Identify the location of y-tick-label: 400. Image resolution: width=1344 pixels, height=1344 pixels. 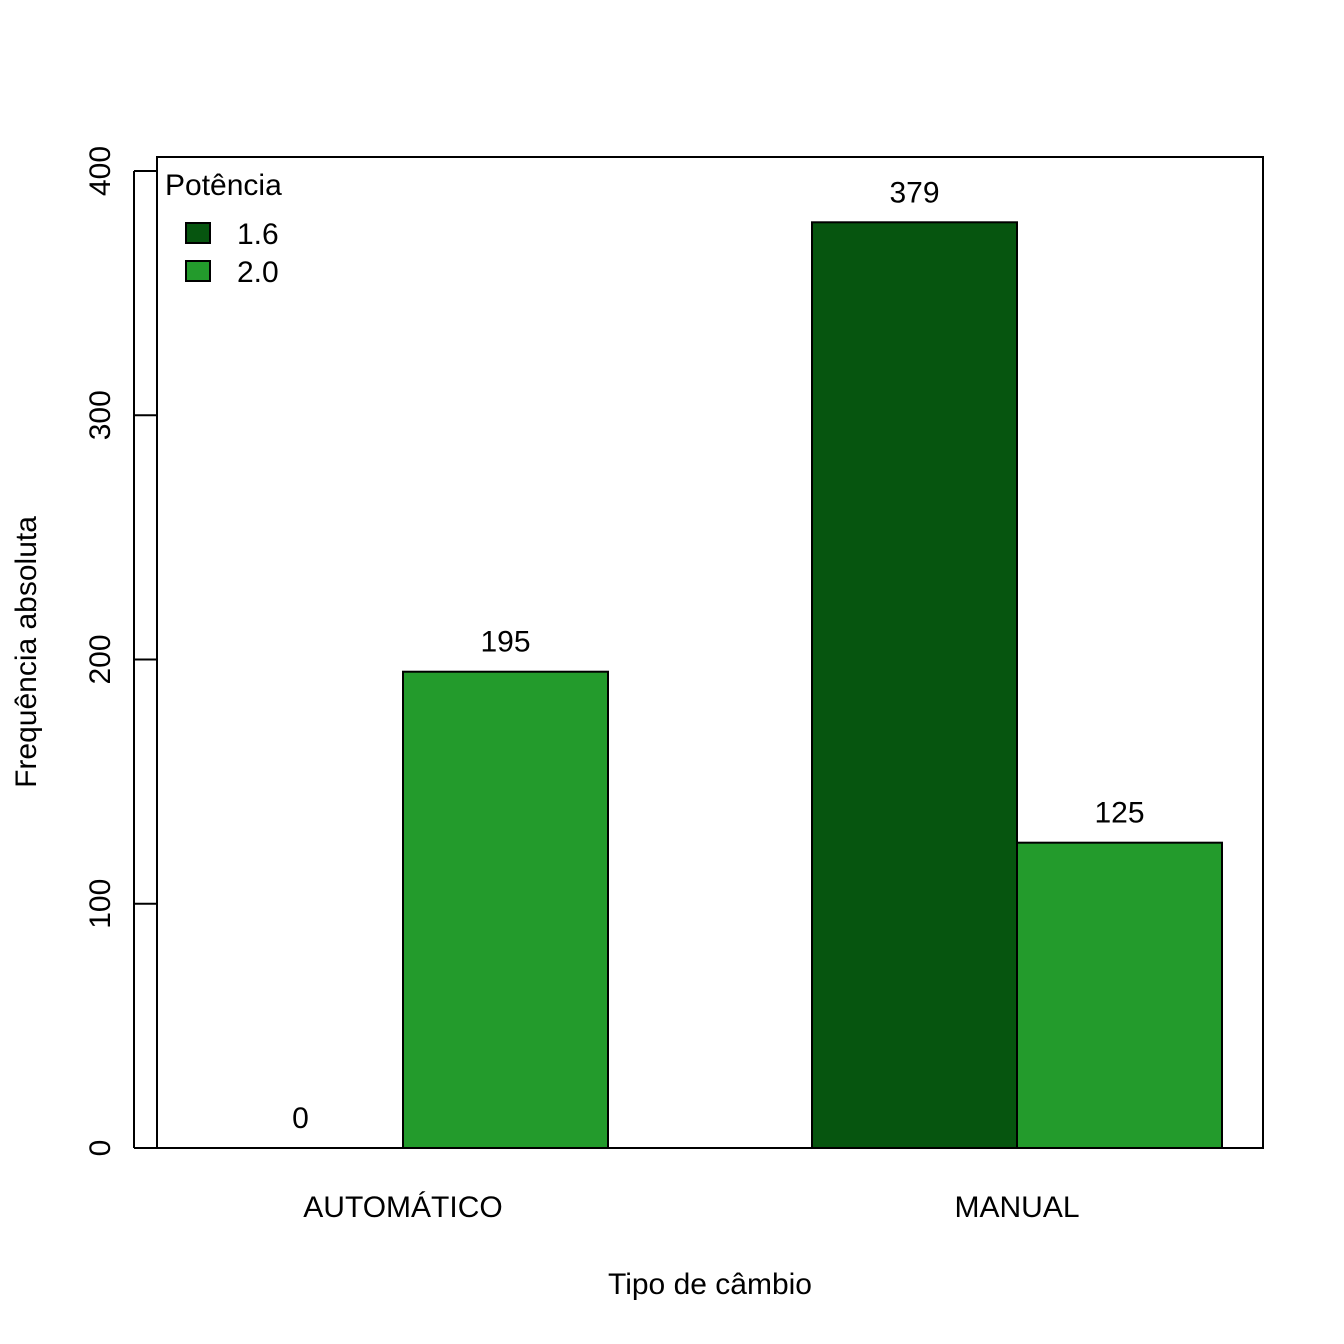
(100, 171).